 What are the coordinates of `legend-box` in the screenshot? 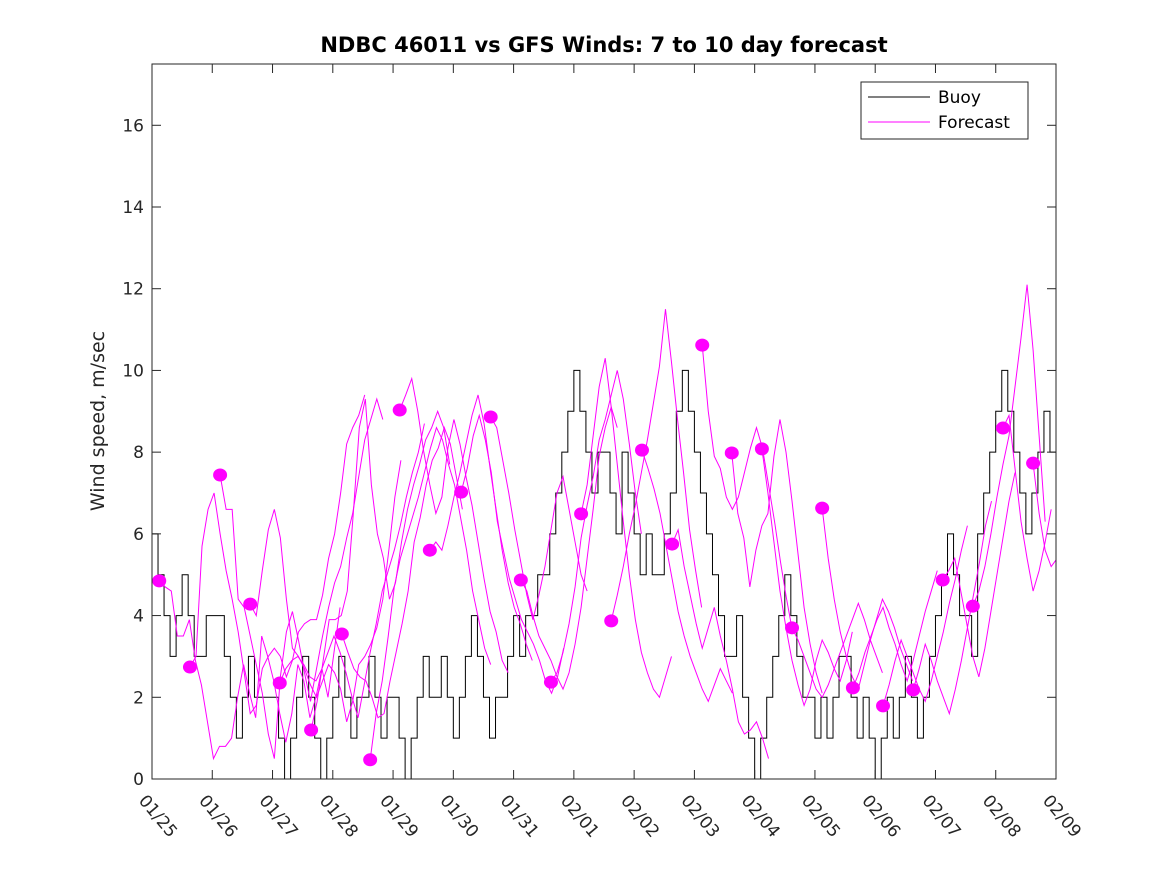 It's located at (944, 110).